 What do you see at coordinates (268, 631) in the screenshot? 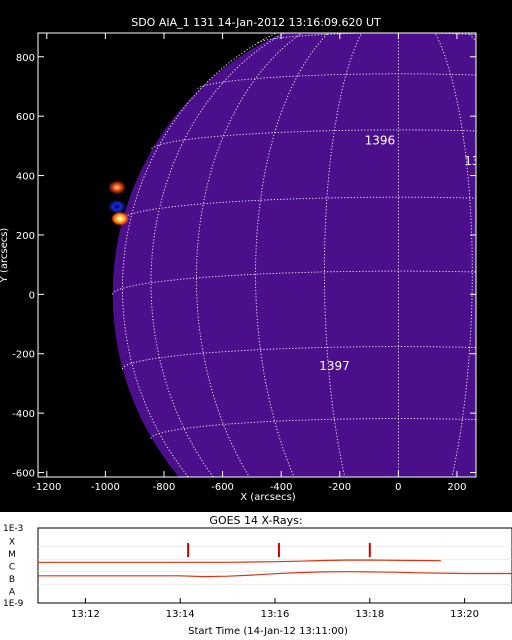
I see `goes-x-axis-label: Start Time (14-Jan-12 13:11:00)` at bounding box center [268, 631].